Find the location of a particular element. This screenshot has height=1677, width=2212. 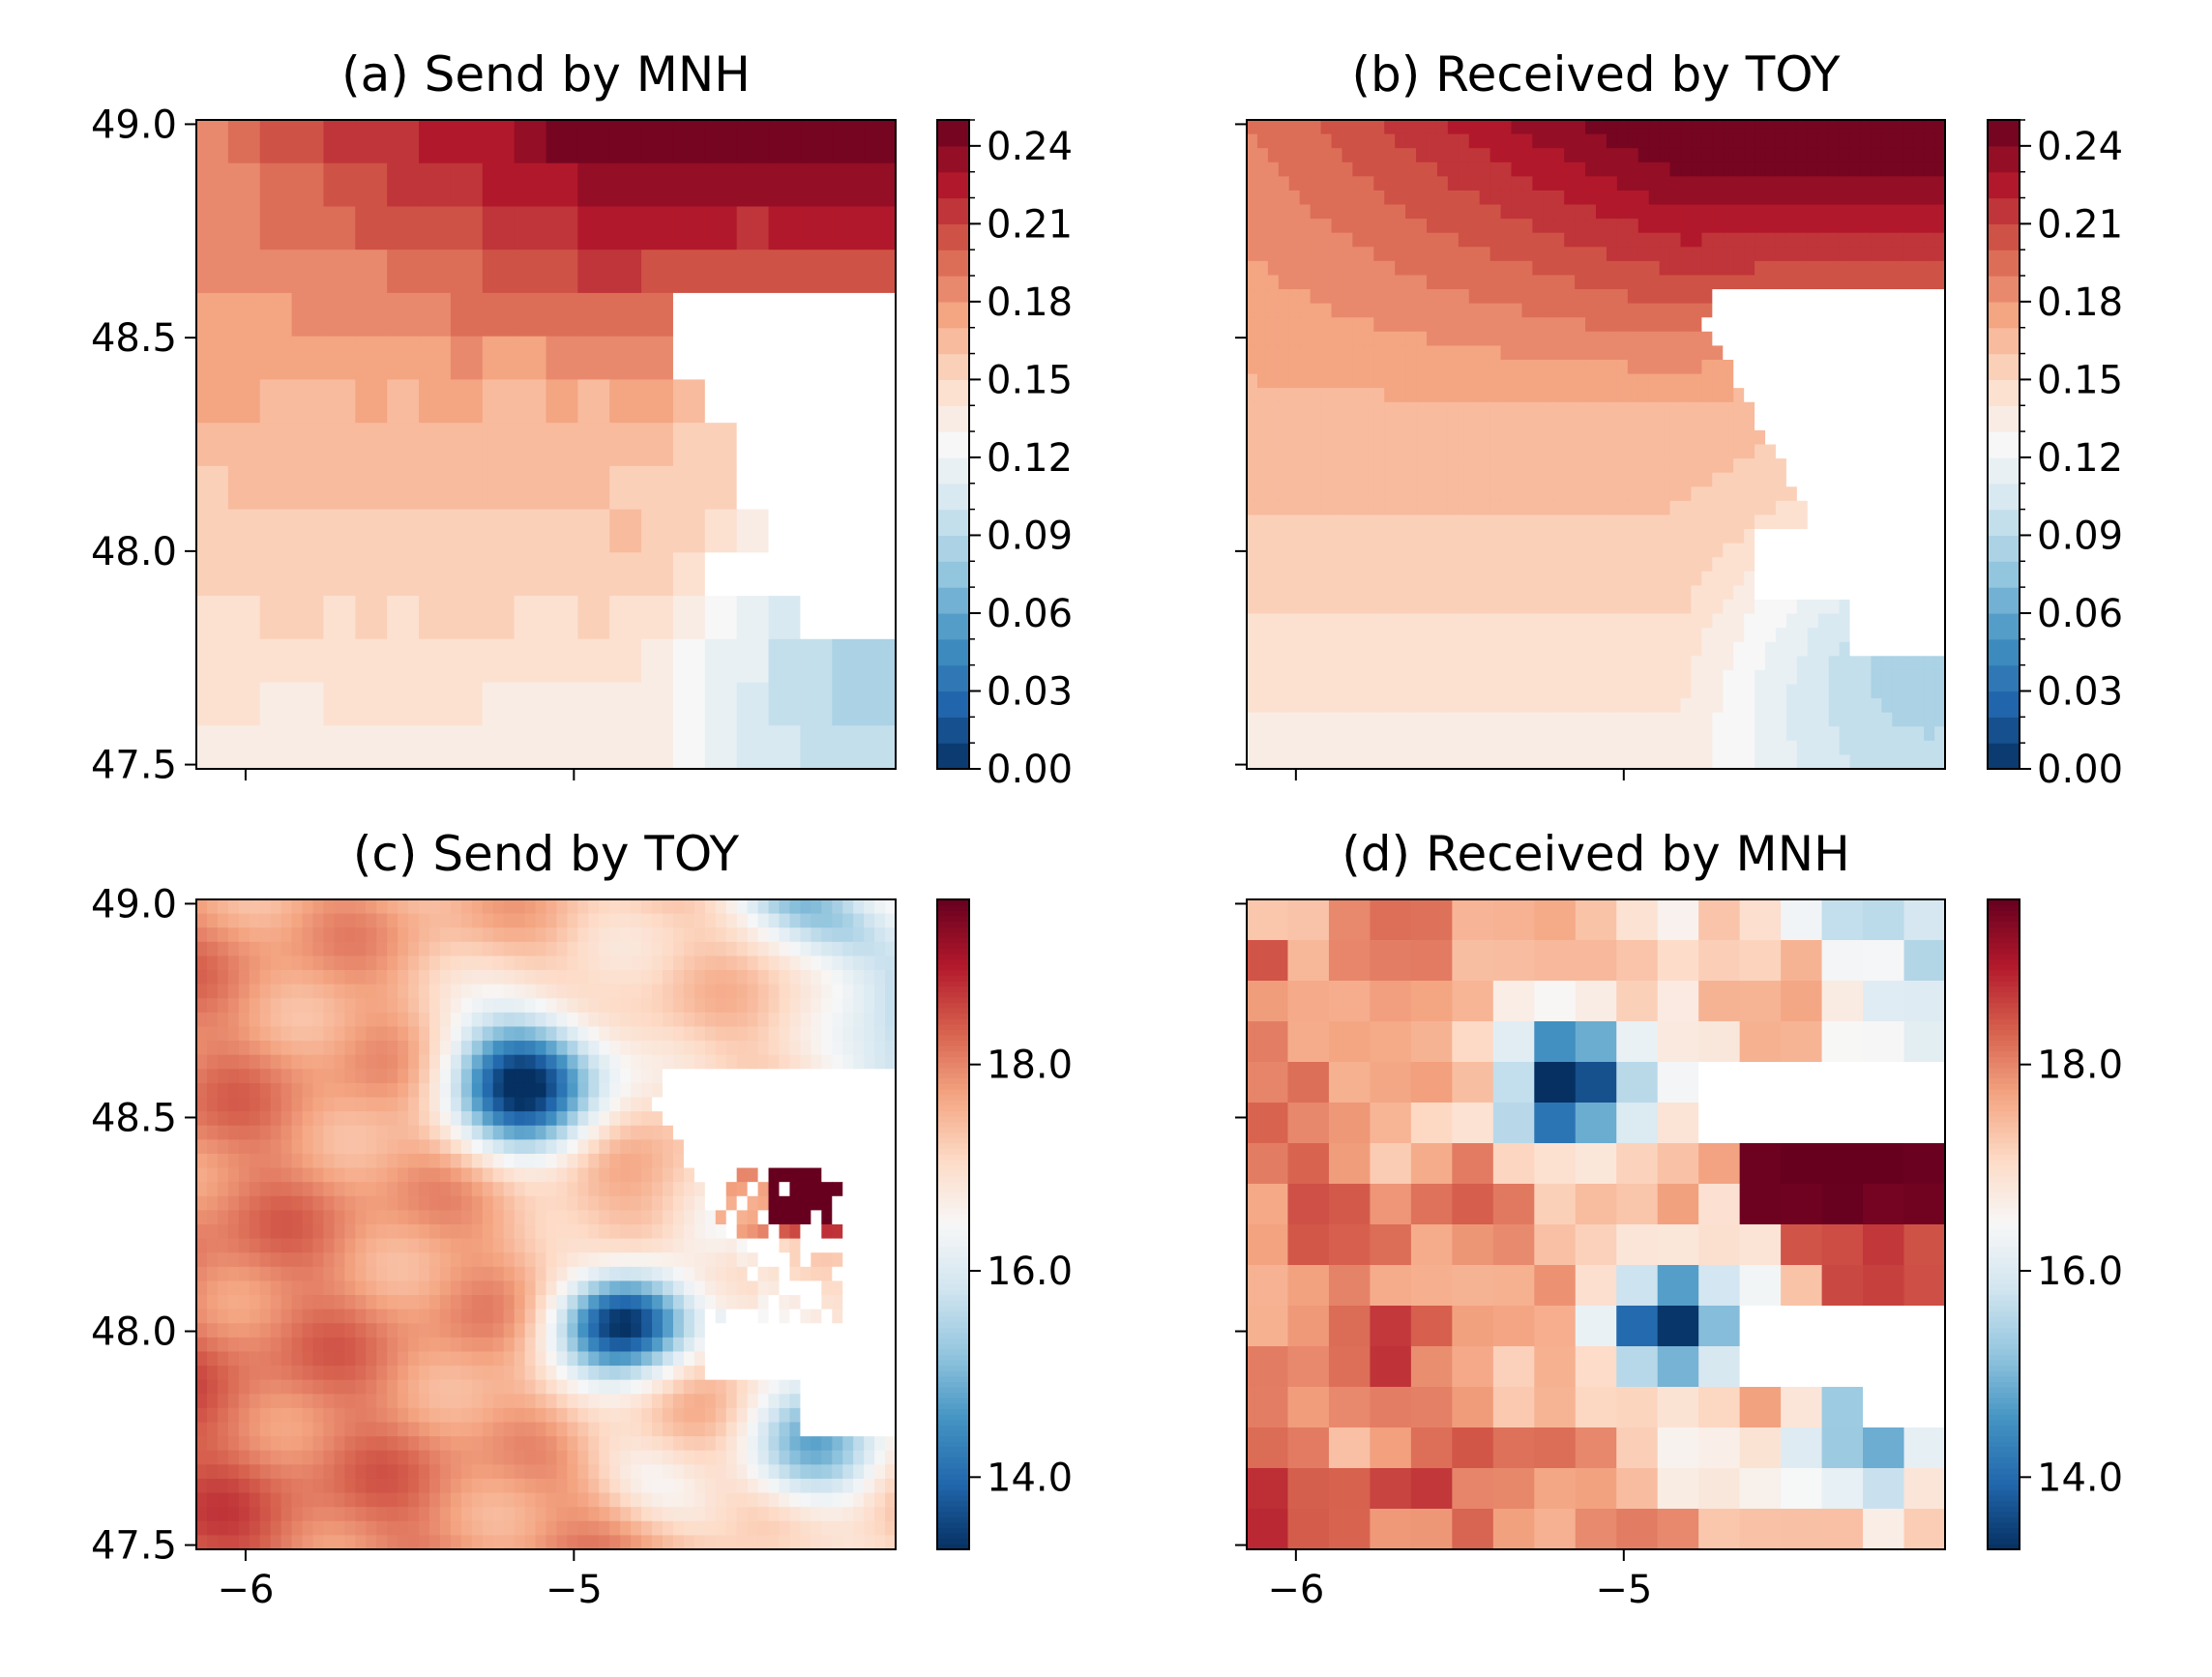

colorbar-tick-label: 0.18 is located at coordinates (1030, 302).